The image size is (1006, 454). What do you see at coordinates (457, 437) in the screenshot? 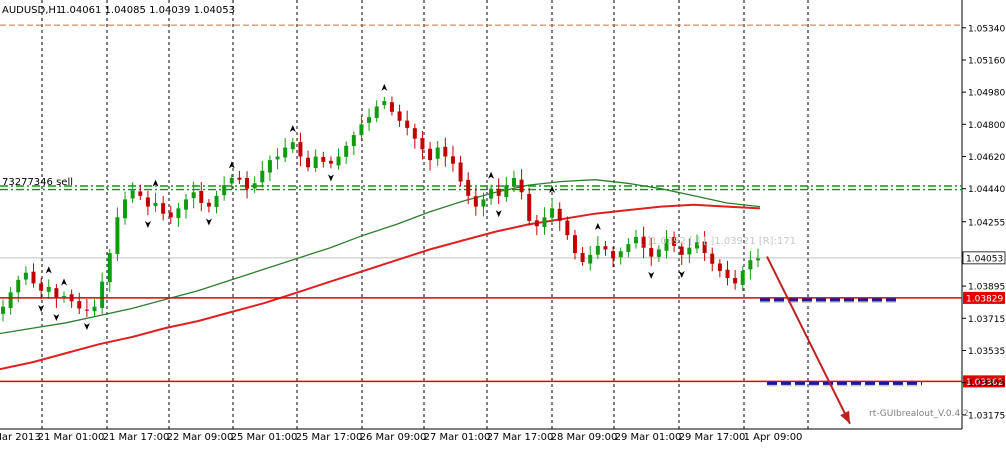
I see `x-tick-label: 27 Mar 01:00` at bounding box center [457, 437].